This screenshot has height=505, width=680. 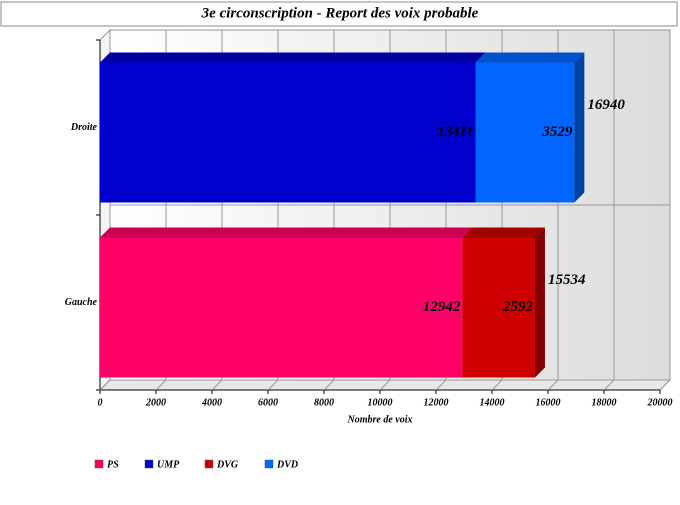 What do you see at coordinates (380, 402) in the screenshot?
I see `x-tick-label: 10000` at bounding box center [380, 402].